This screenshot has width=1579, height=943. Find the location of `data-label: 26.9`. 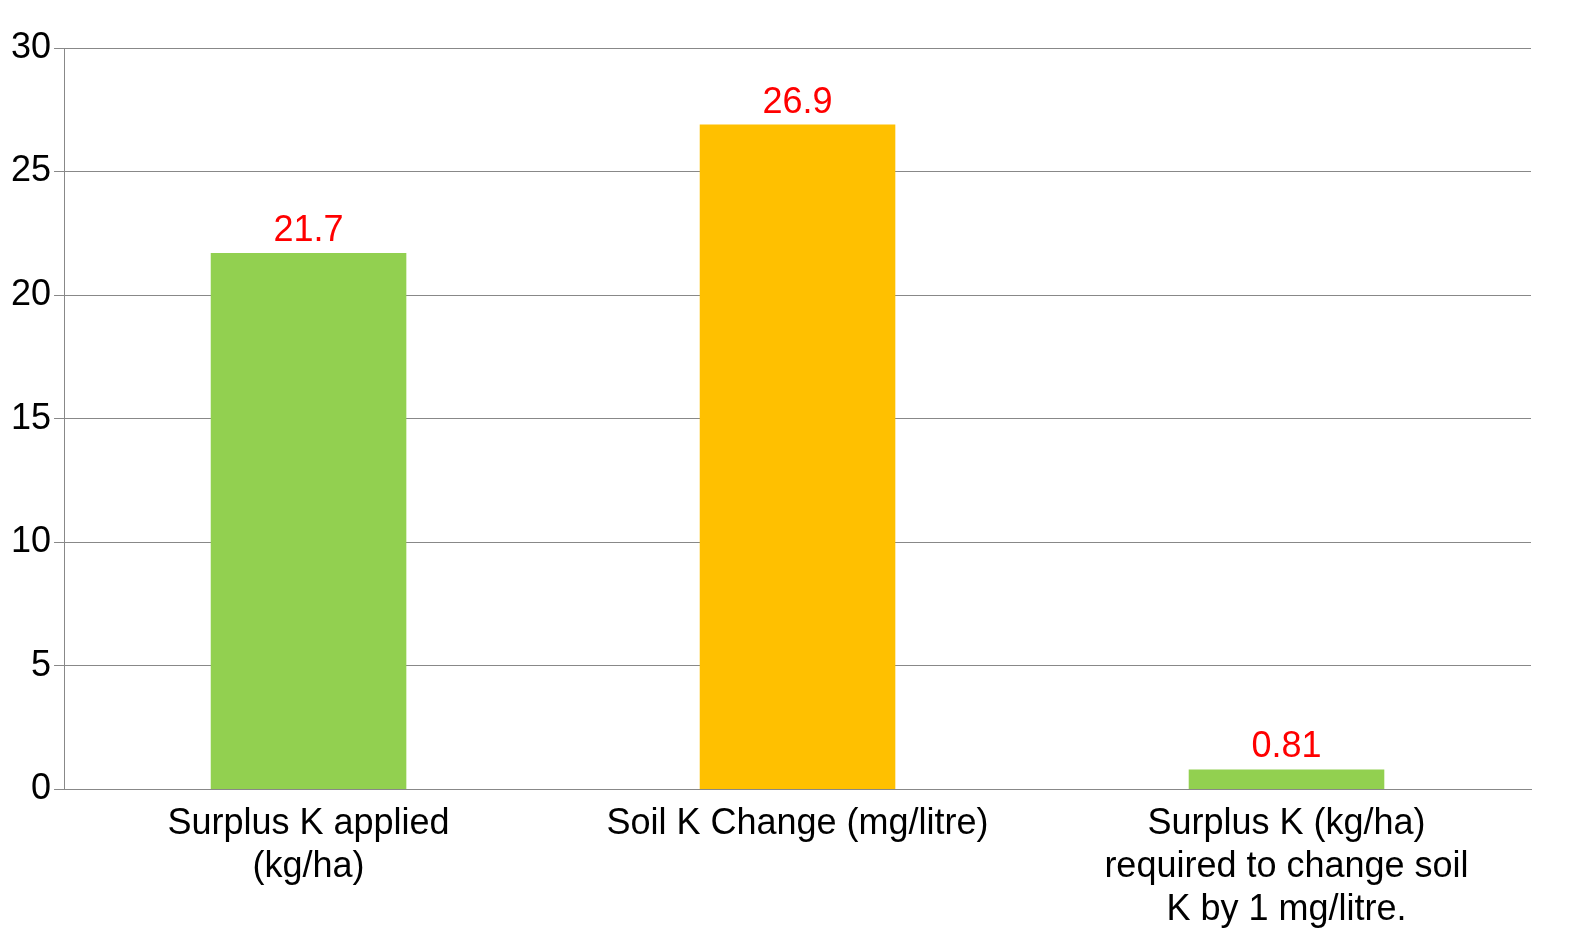

data-label: 26.9 is located at coordinates (797, 100).